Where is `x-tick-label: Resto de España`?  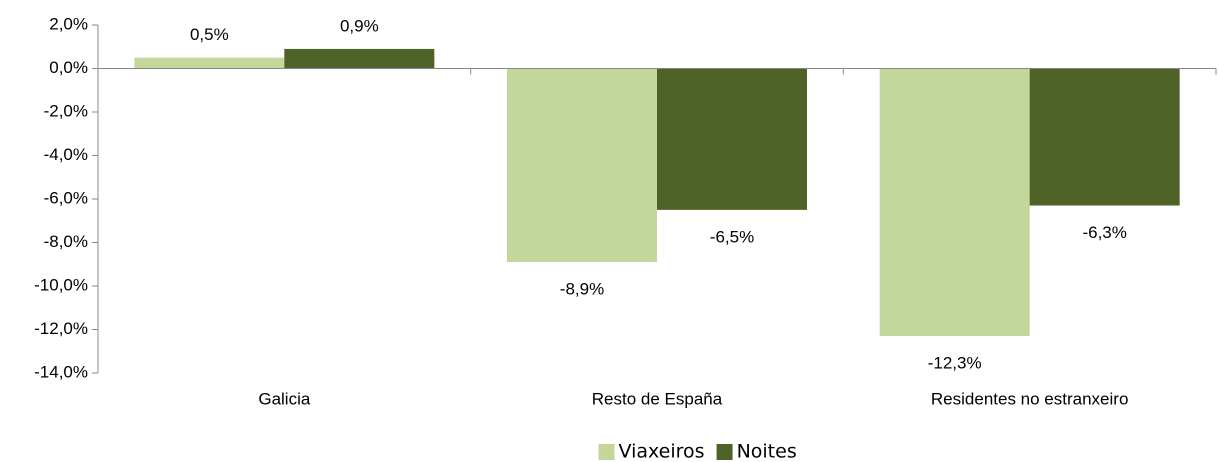 x-tick-label: Resto de España is located at coordinates (657, 398).